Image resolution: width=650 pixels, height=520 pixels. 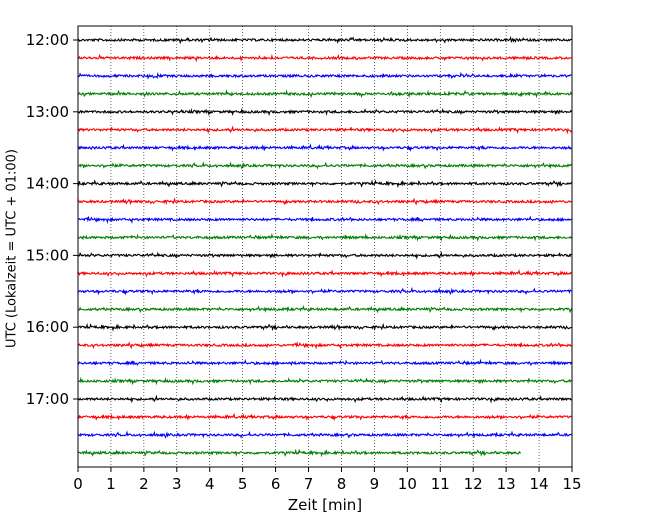 I want to click on x-tick-label: 0, so click(x=78, y=484).